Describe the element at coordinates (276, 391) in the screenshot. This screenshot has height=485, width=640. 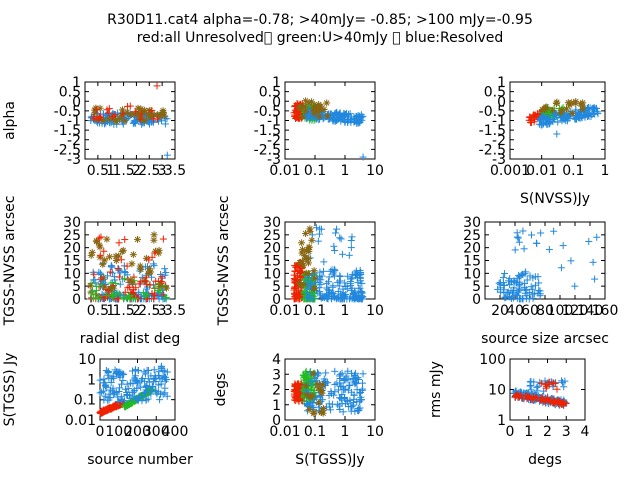
I see `y-tick-label: 2` at that location.